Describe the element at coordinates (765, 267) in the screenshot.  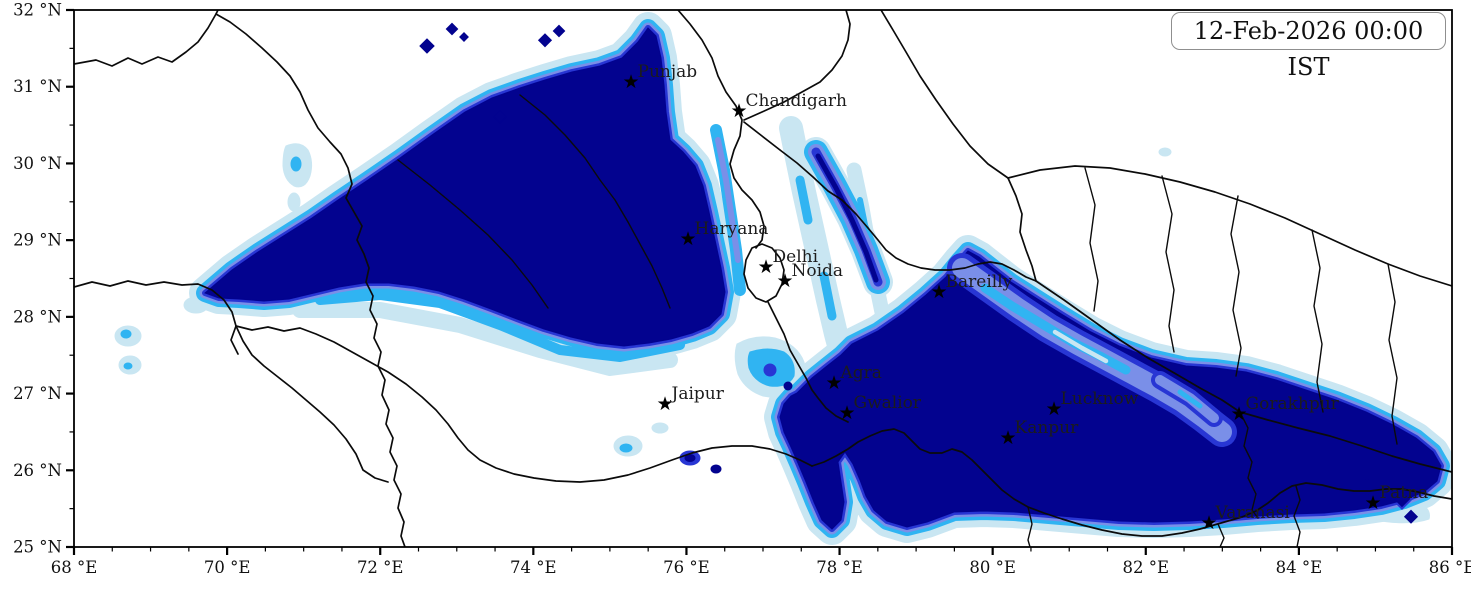
I see `city-star-delhi: ★` at that location.